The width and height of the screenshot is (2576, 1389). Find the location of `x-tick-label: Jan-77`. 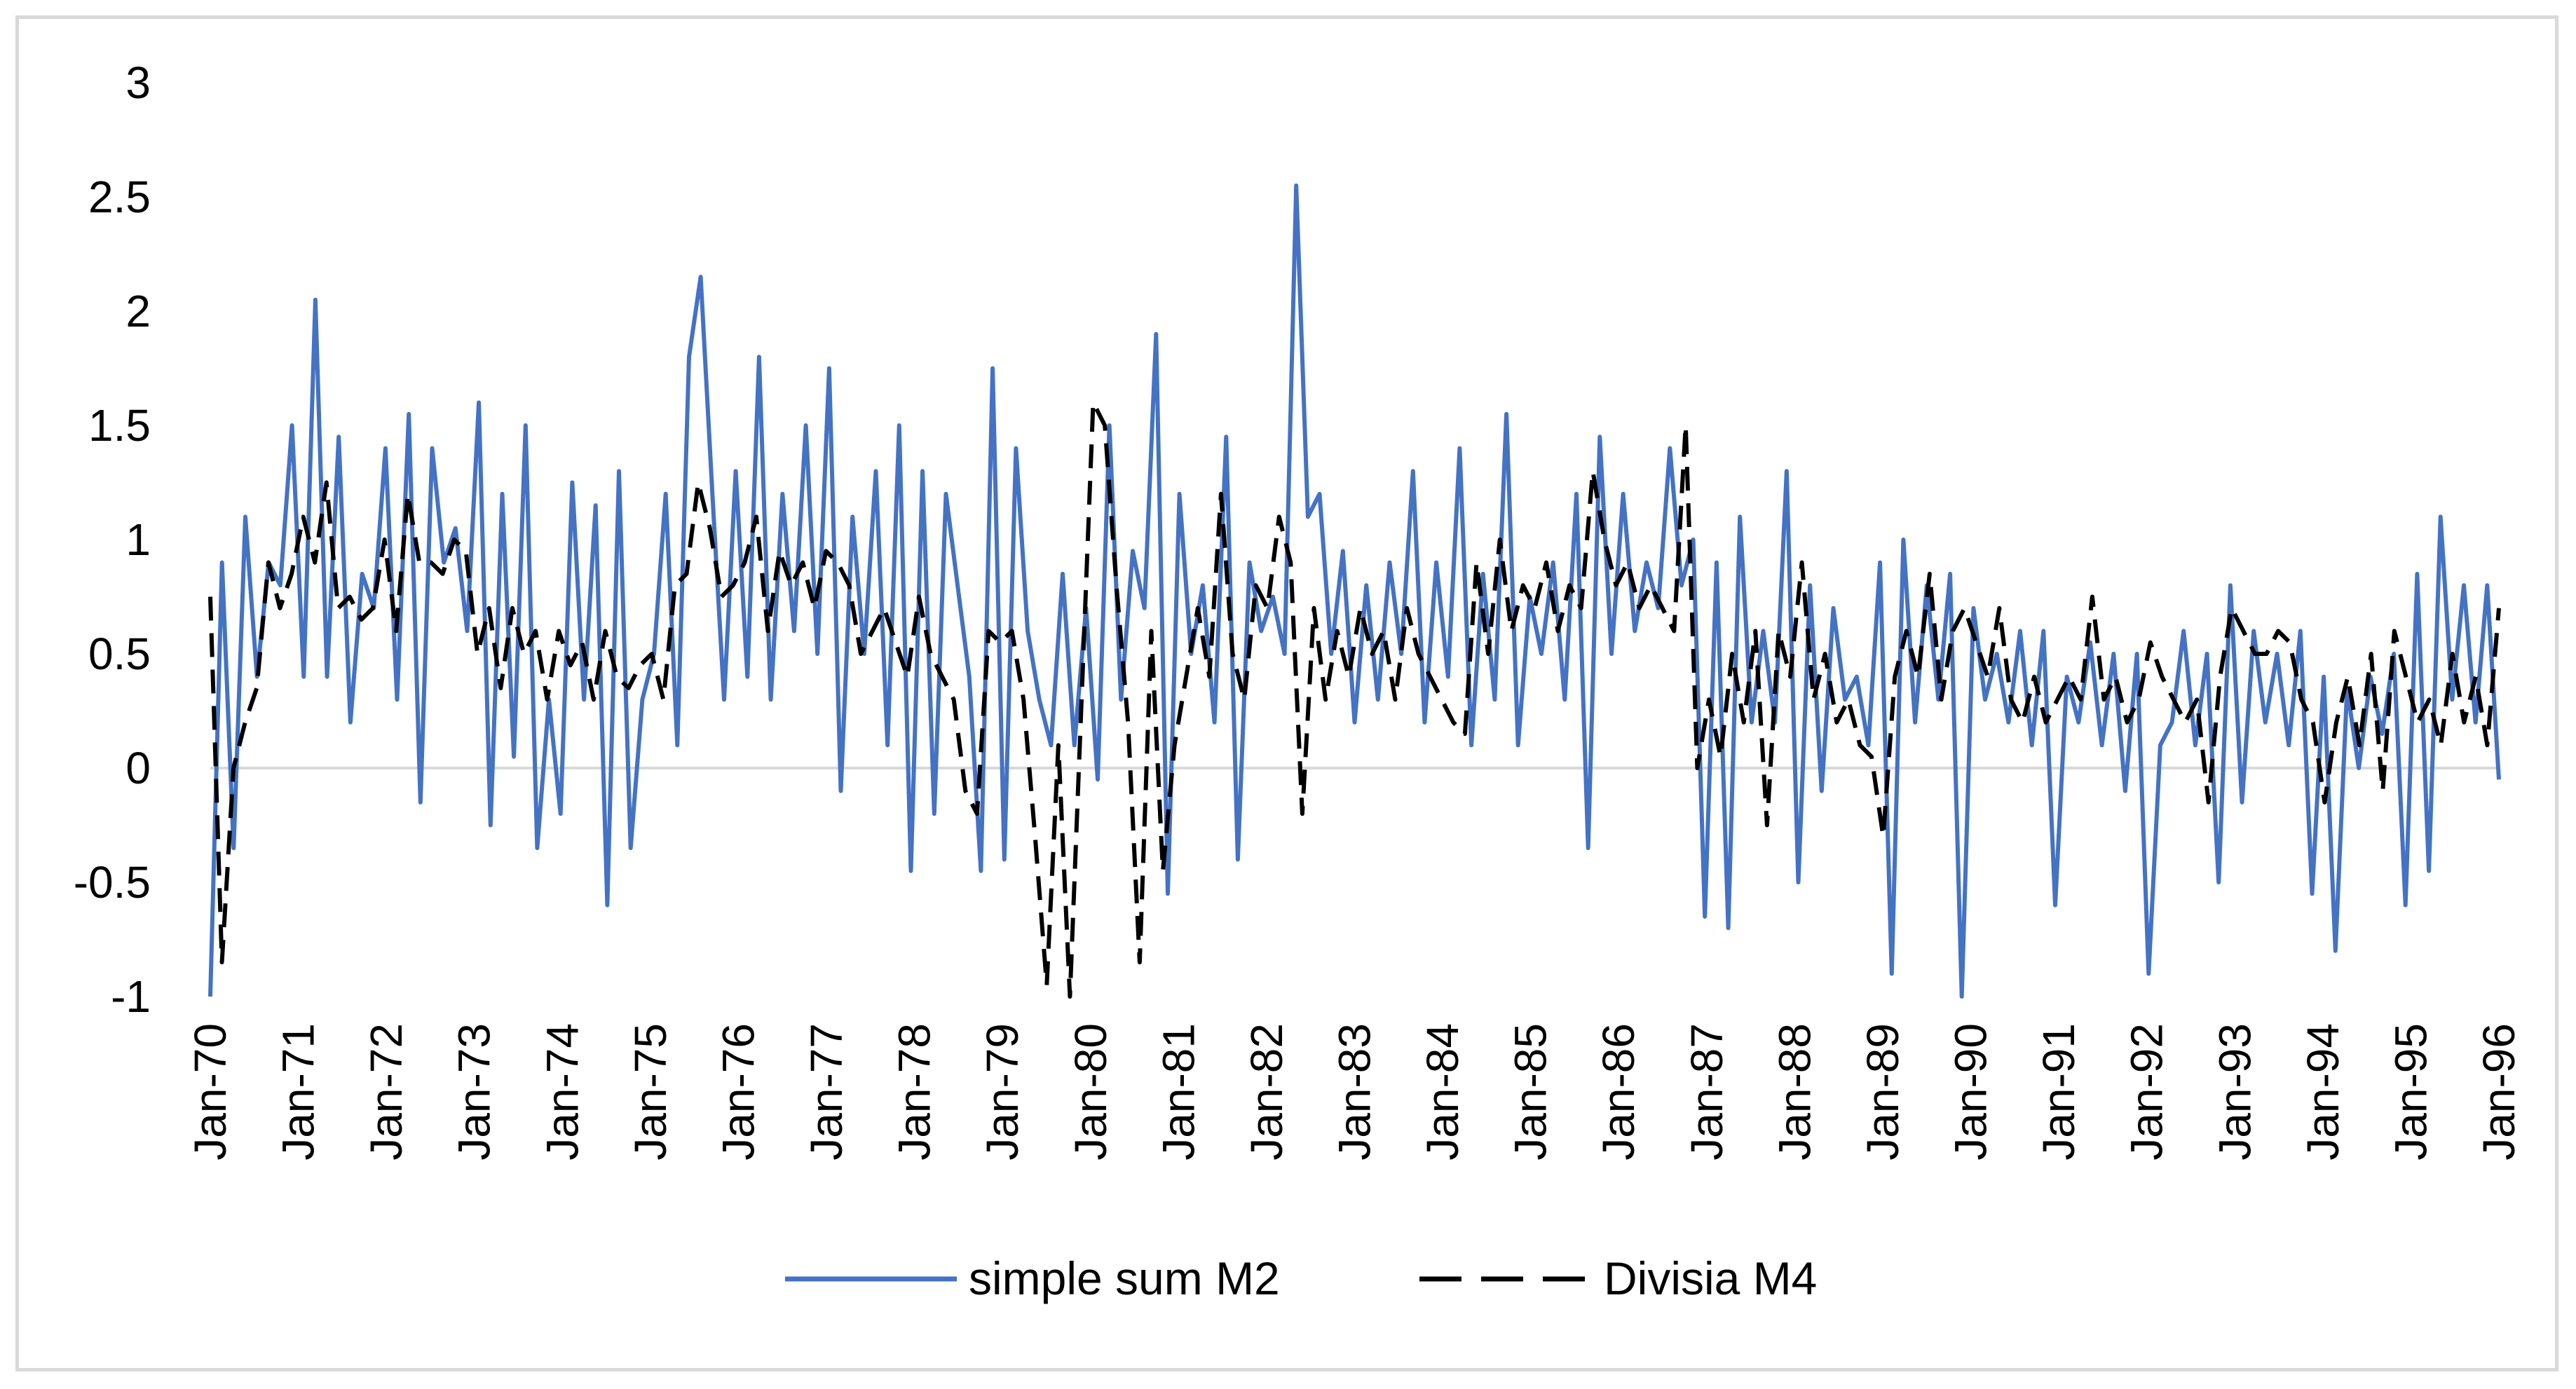

x-tick-label: Jan-77 is located at coordinates (826, 1092).